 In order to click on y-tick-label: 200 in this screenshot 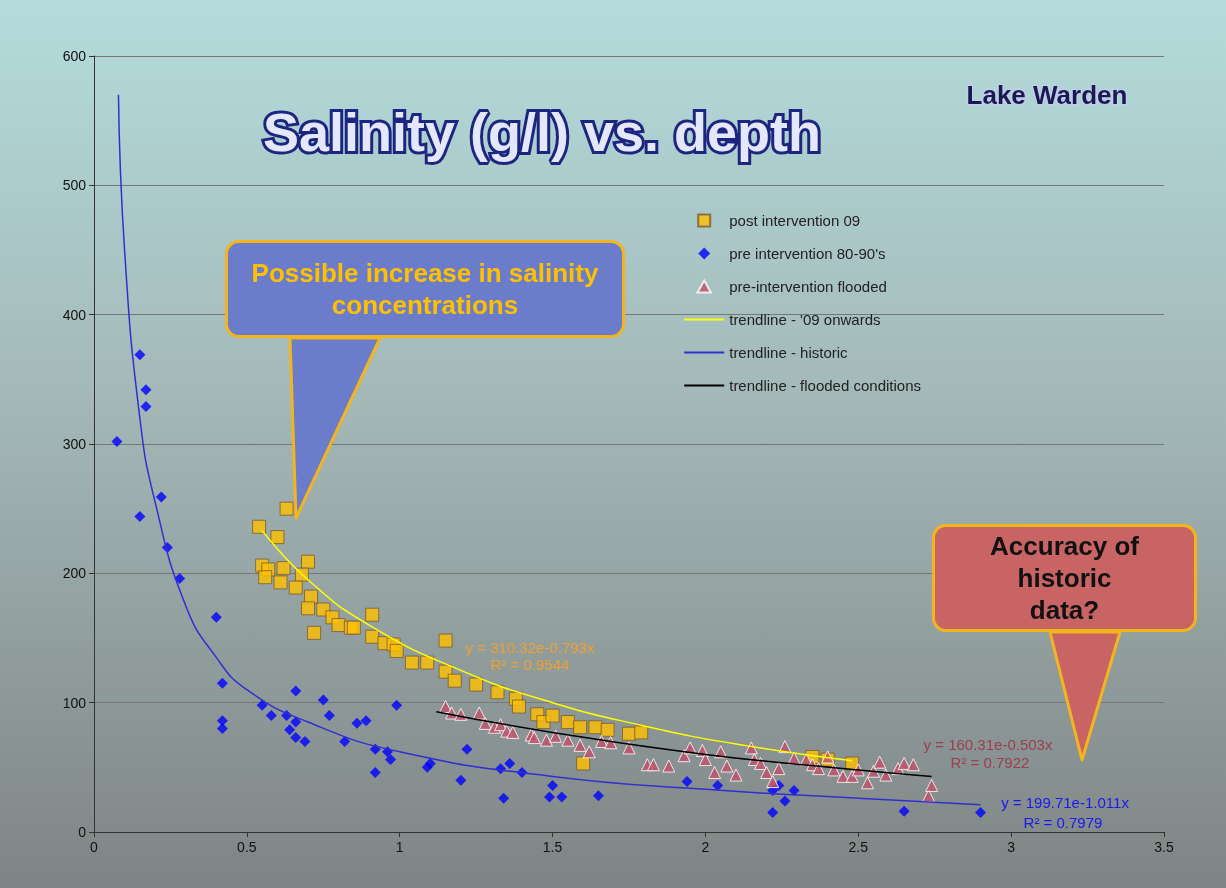, I will do `click(74, 573)`.